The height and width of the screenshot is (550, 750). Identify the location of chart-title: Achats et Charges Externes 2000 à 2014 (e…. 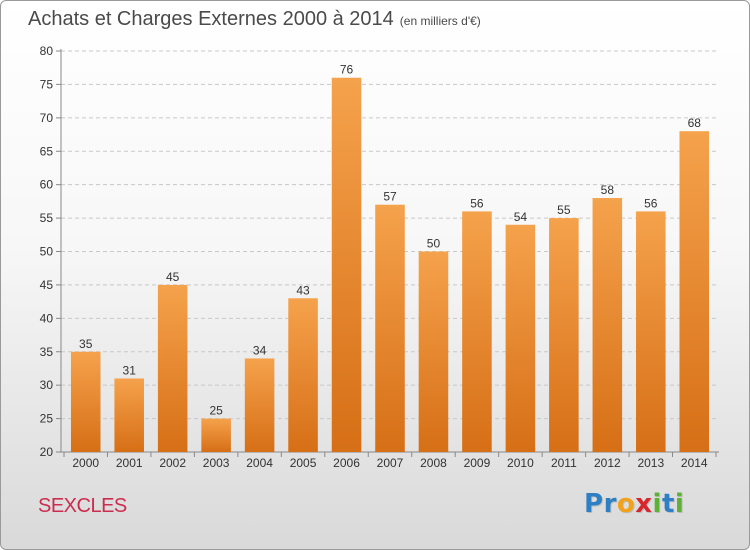
(254, 19).